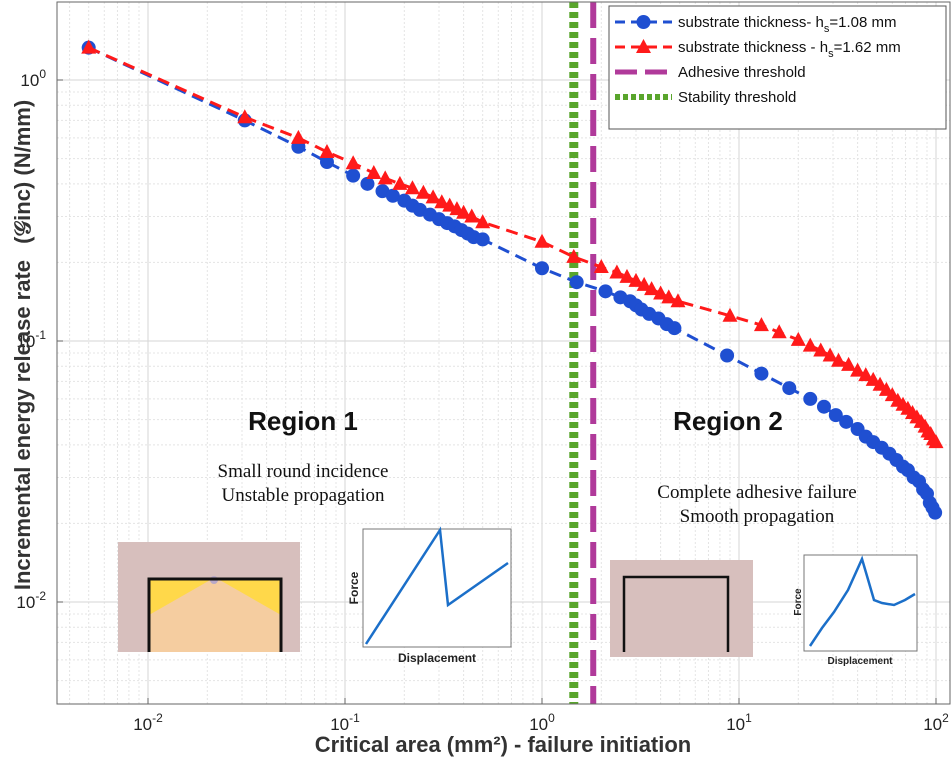 Image resolution: width=952 pixels, height=765 pixels. Describe the element at coordinates (748, 718) in the screenshot. I see `x-tick-exp: 1` at that location.